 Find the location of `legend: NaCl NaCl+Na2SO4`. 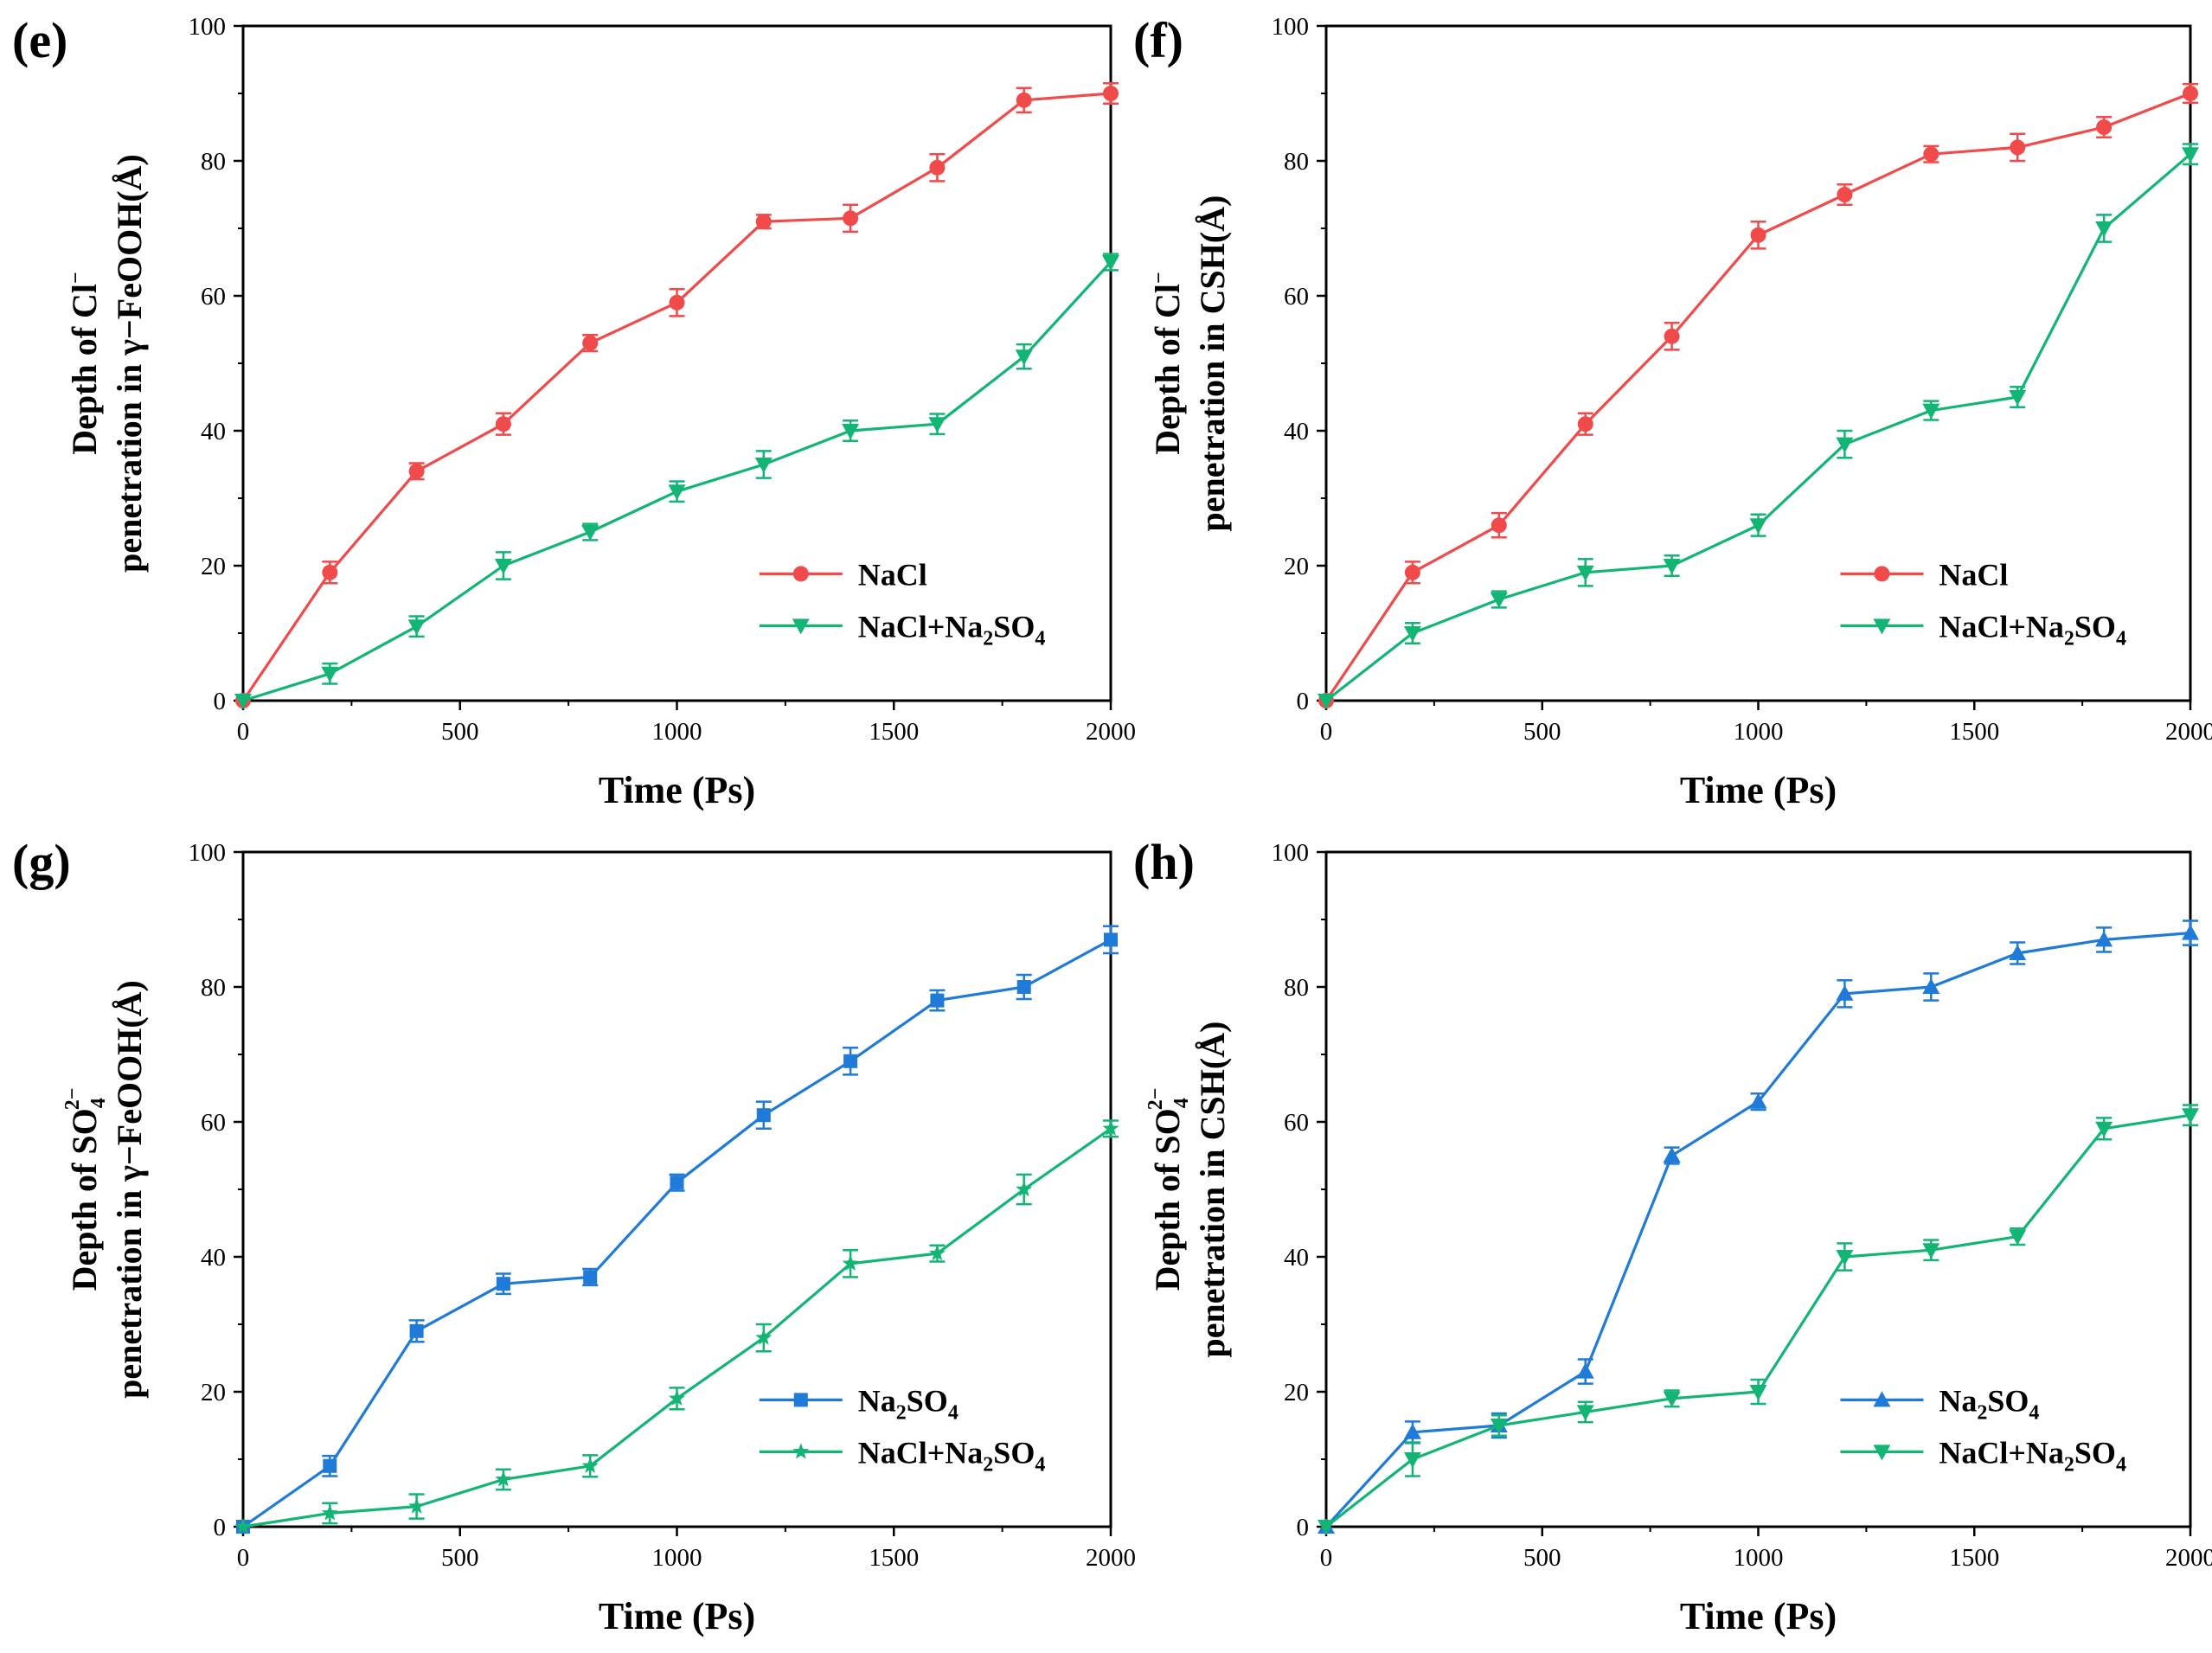

legend: NaCl NaCl+Na2SO4 is located at coordinates (902, 603).